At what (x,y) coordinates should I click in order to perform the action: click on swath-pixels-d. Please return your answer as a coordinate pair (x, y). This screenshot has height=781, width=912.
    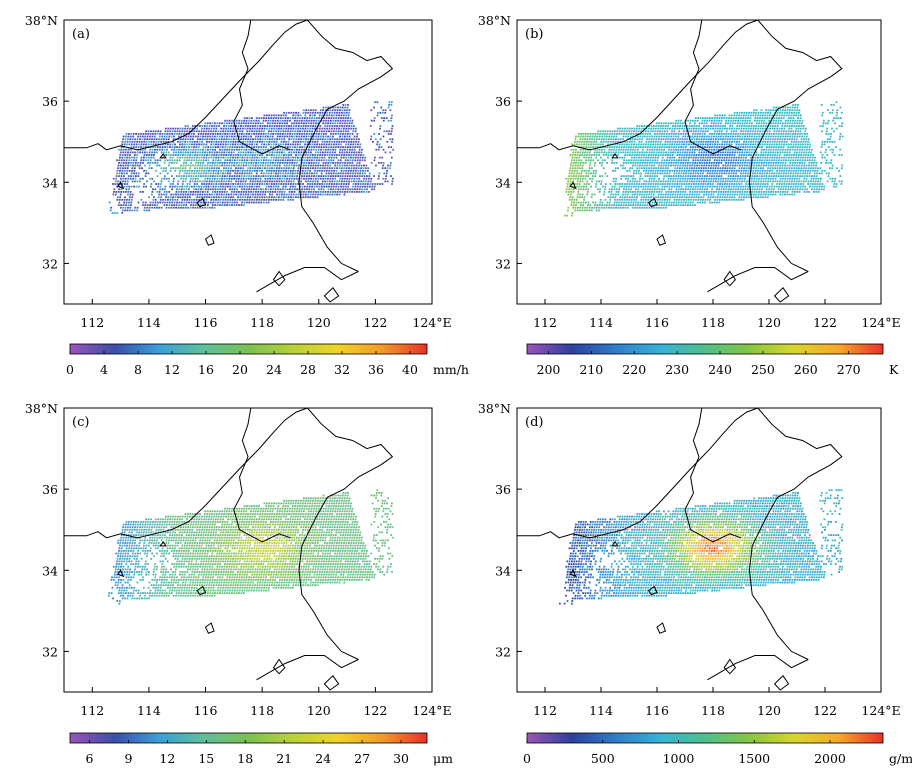
    Looking at the image, I should click on (701, 546).